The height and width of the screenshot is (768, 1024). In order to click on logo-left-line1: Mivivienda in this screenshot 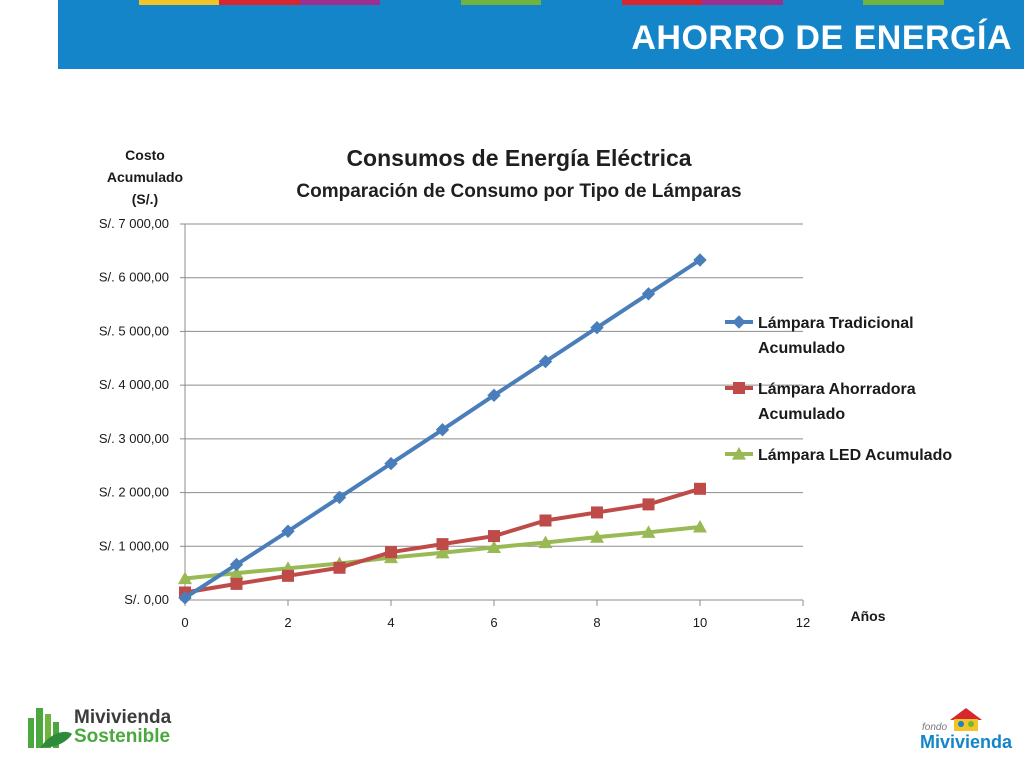, I will do `click(123, 717)`.